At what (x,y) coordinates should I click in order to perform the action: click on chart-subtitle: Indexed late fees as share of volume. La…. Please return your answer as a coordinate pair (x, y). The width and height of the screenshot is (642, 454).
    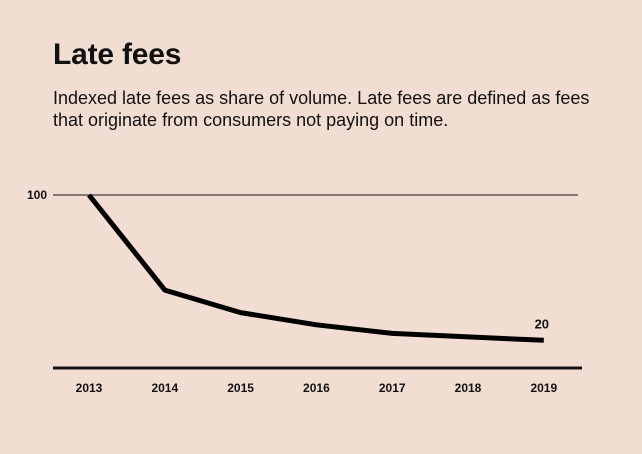
    Looking at the image, I should click on (321, 109).